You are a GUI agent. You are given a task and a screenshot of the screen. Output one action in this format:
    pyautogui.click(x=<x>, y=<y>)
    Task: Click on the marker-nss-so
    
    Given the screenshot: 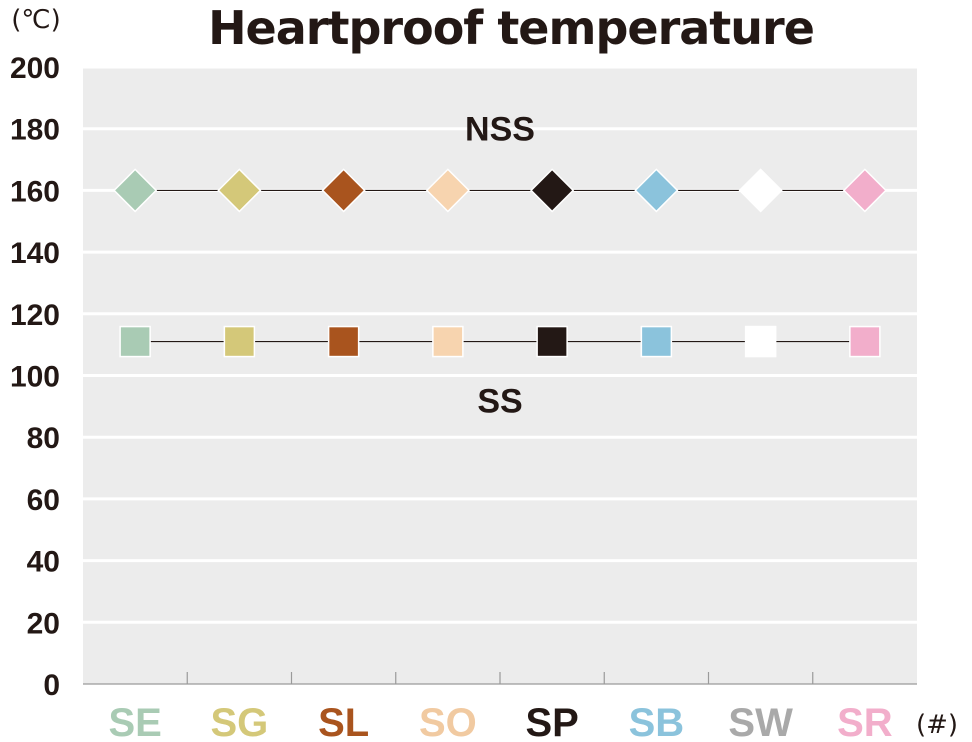 What is the action you would take?
    pyautogui.click(x=447, y=190)
    